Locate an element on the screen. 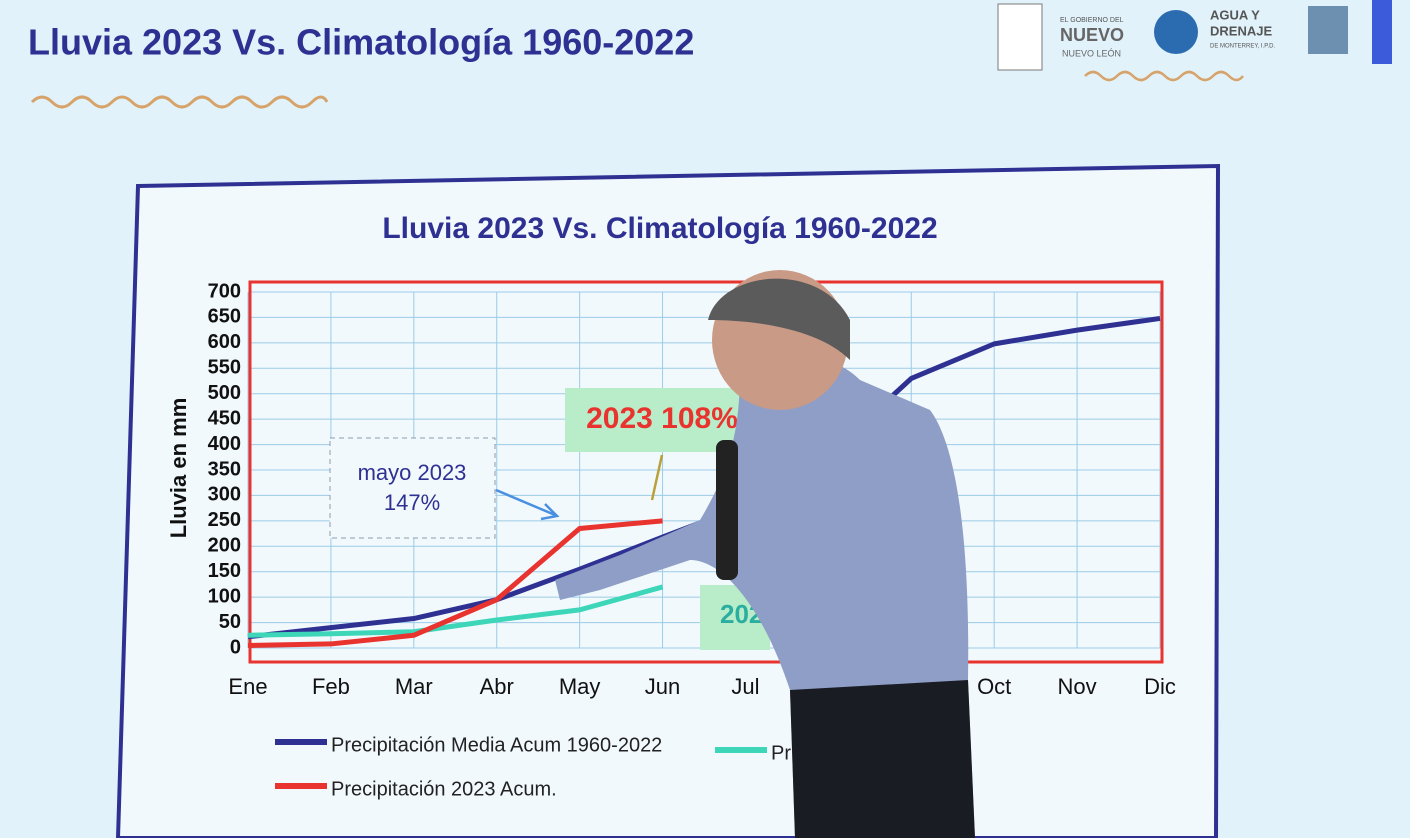 The width and height of the screenshot is (1410, 838). y-tick-label: 450 is located at coordinates (224, 418).